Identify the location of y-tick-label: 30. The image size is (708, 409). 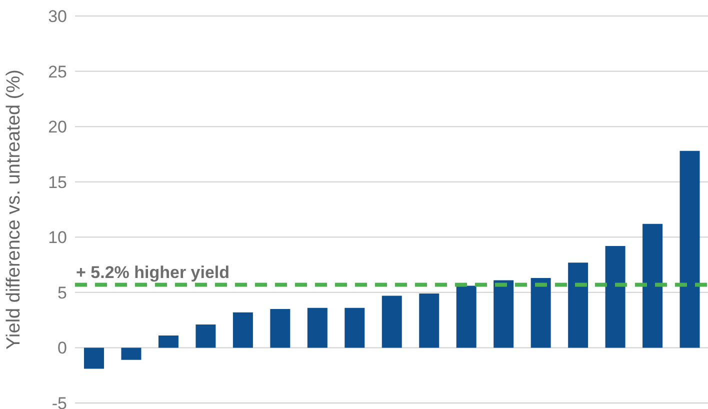
(57, 16).